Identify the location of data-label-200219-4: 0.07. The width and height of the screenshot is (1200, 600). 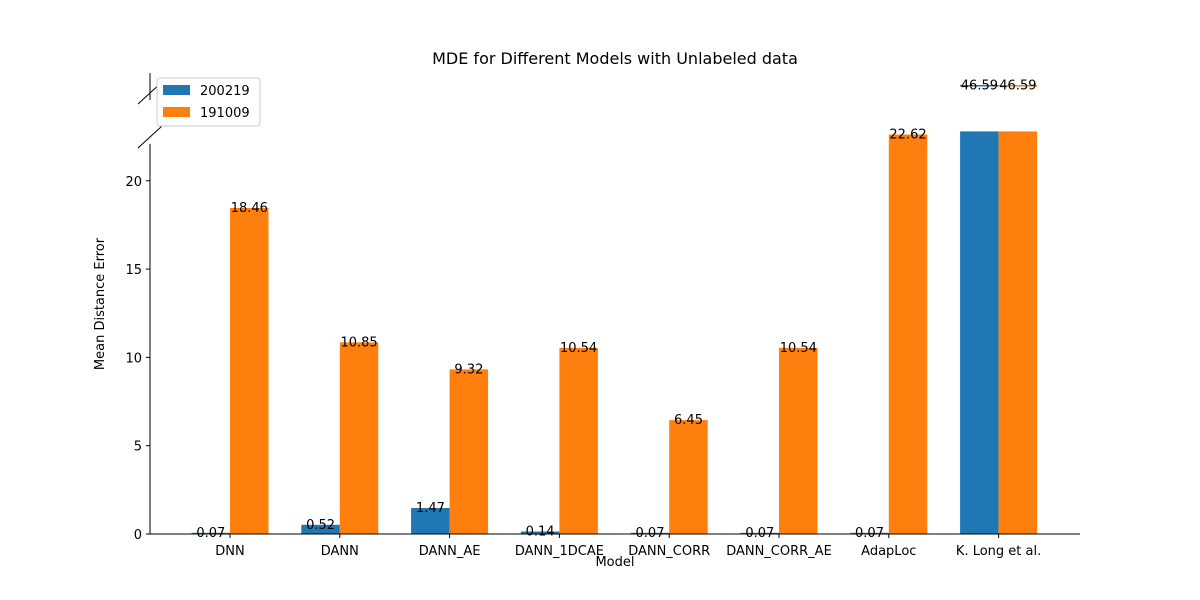
(650, 533).